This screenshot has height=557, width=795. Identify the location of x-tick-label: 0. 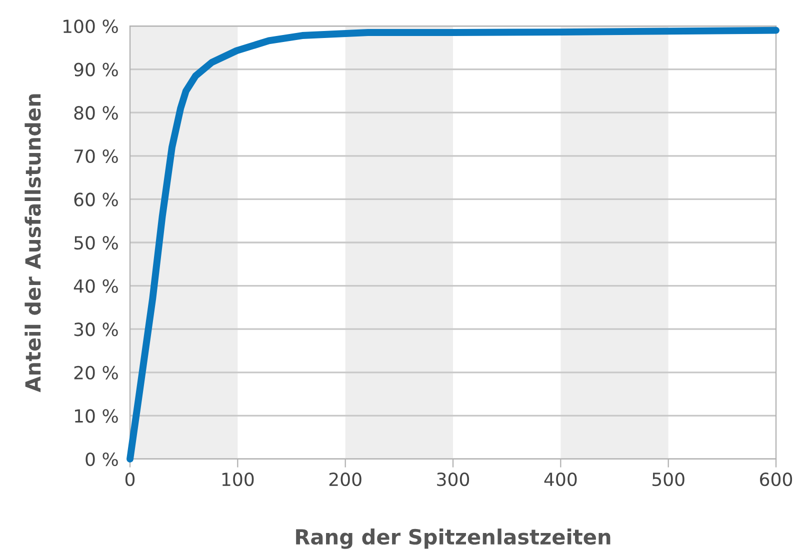
(130, 479).